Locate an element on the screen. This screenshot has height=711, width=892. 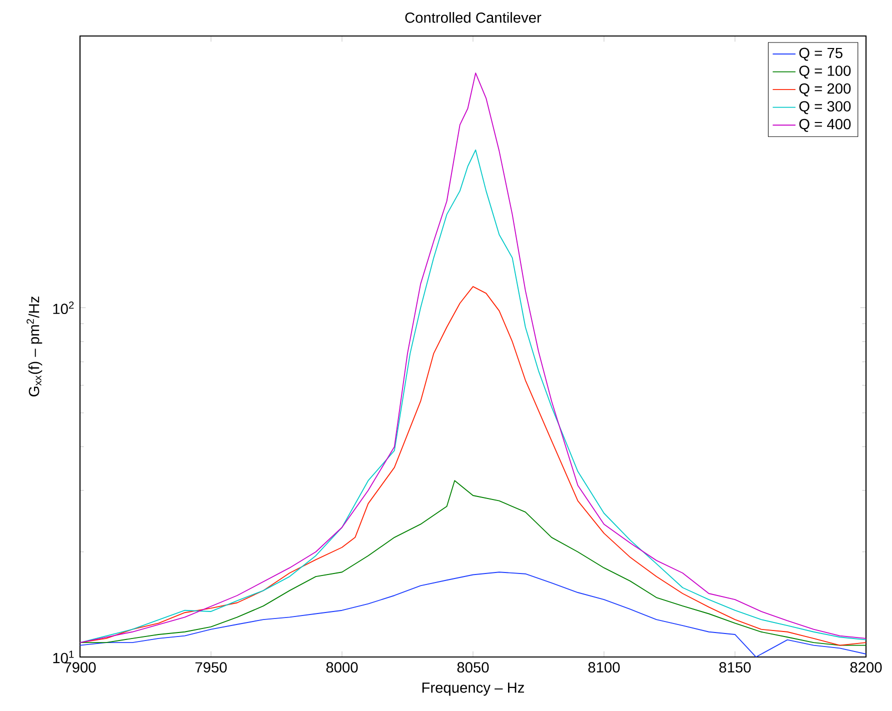
line-series is located at coordinates (473, 614).